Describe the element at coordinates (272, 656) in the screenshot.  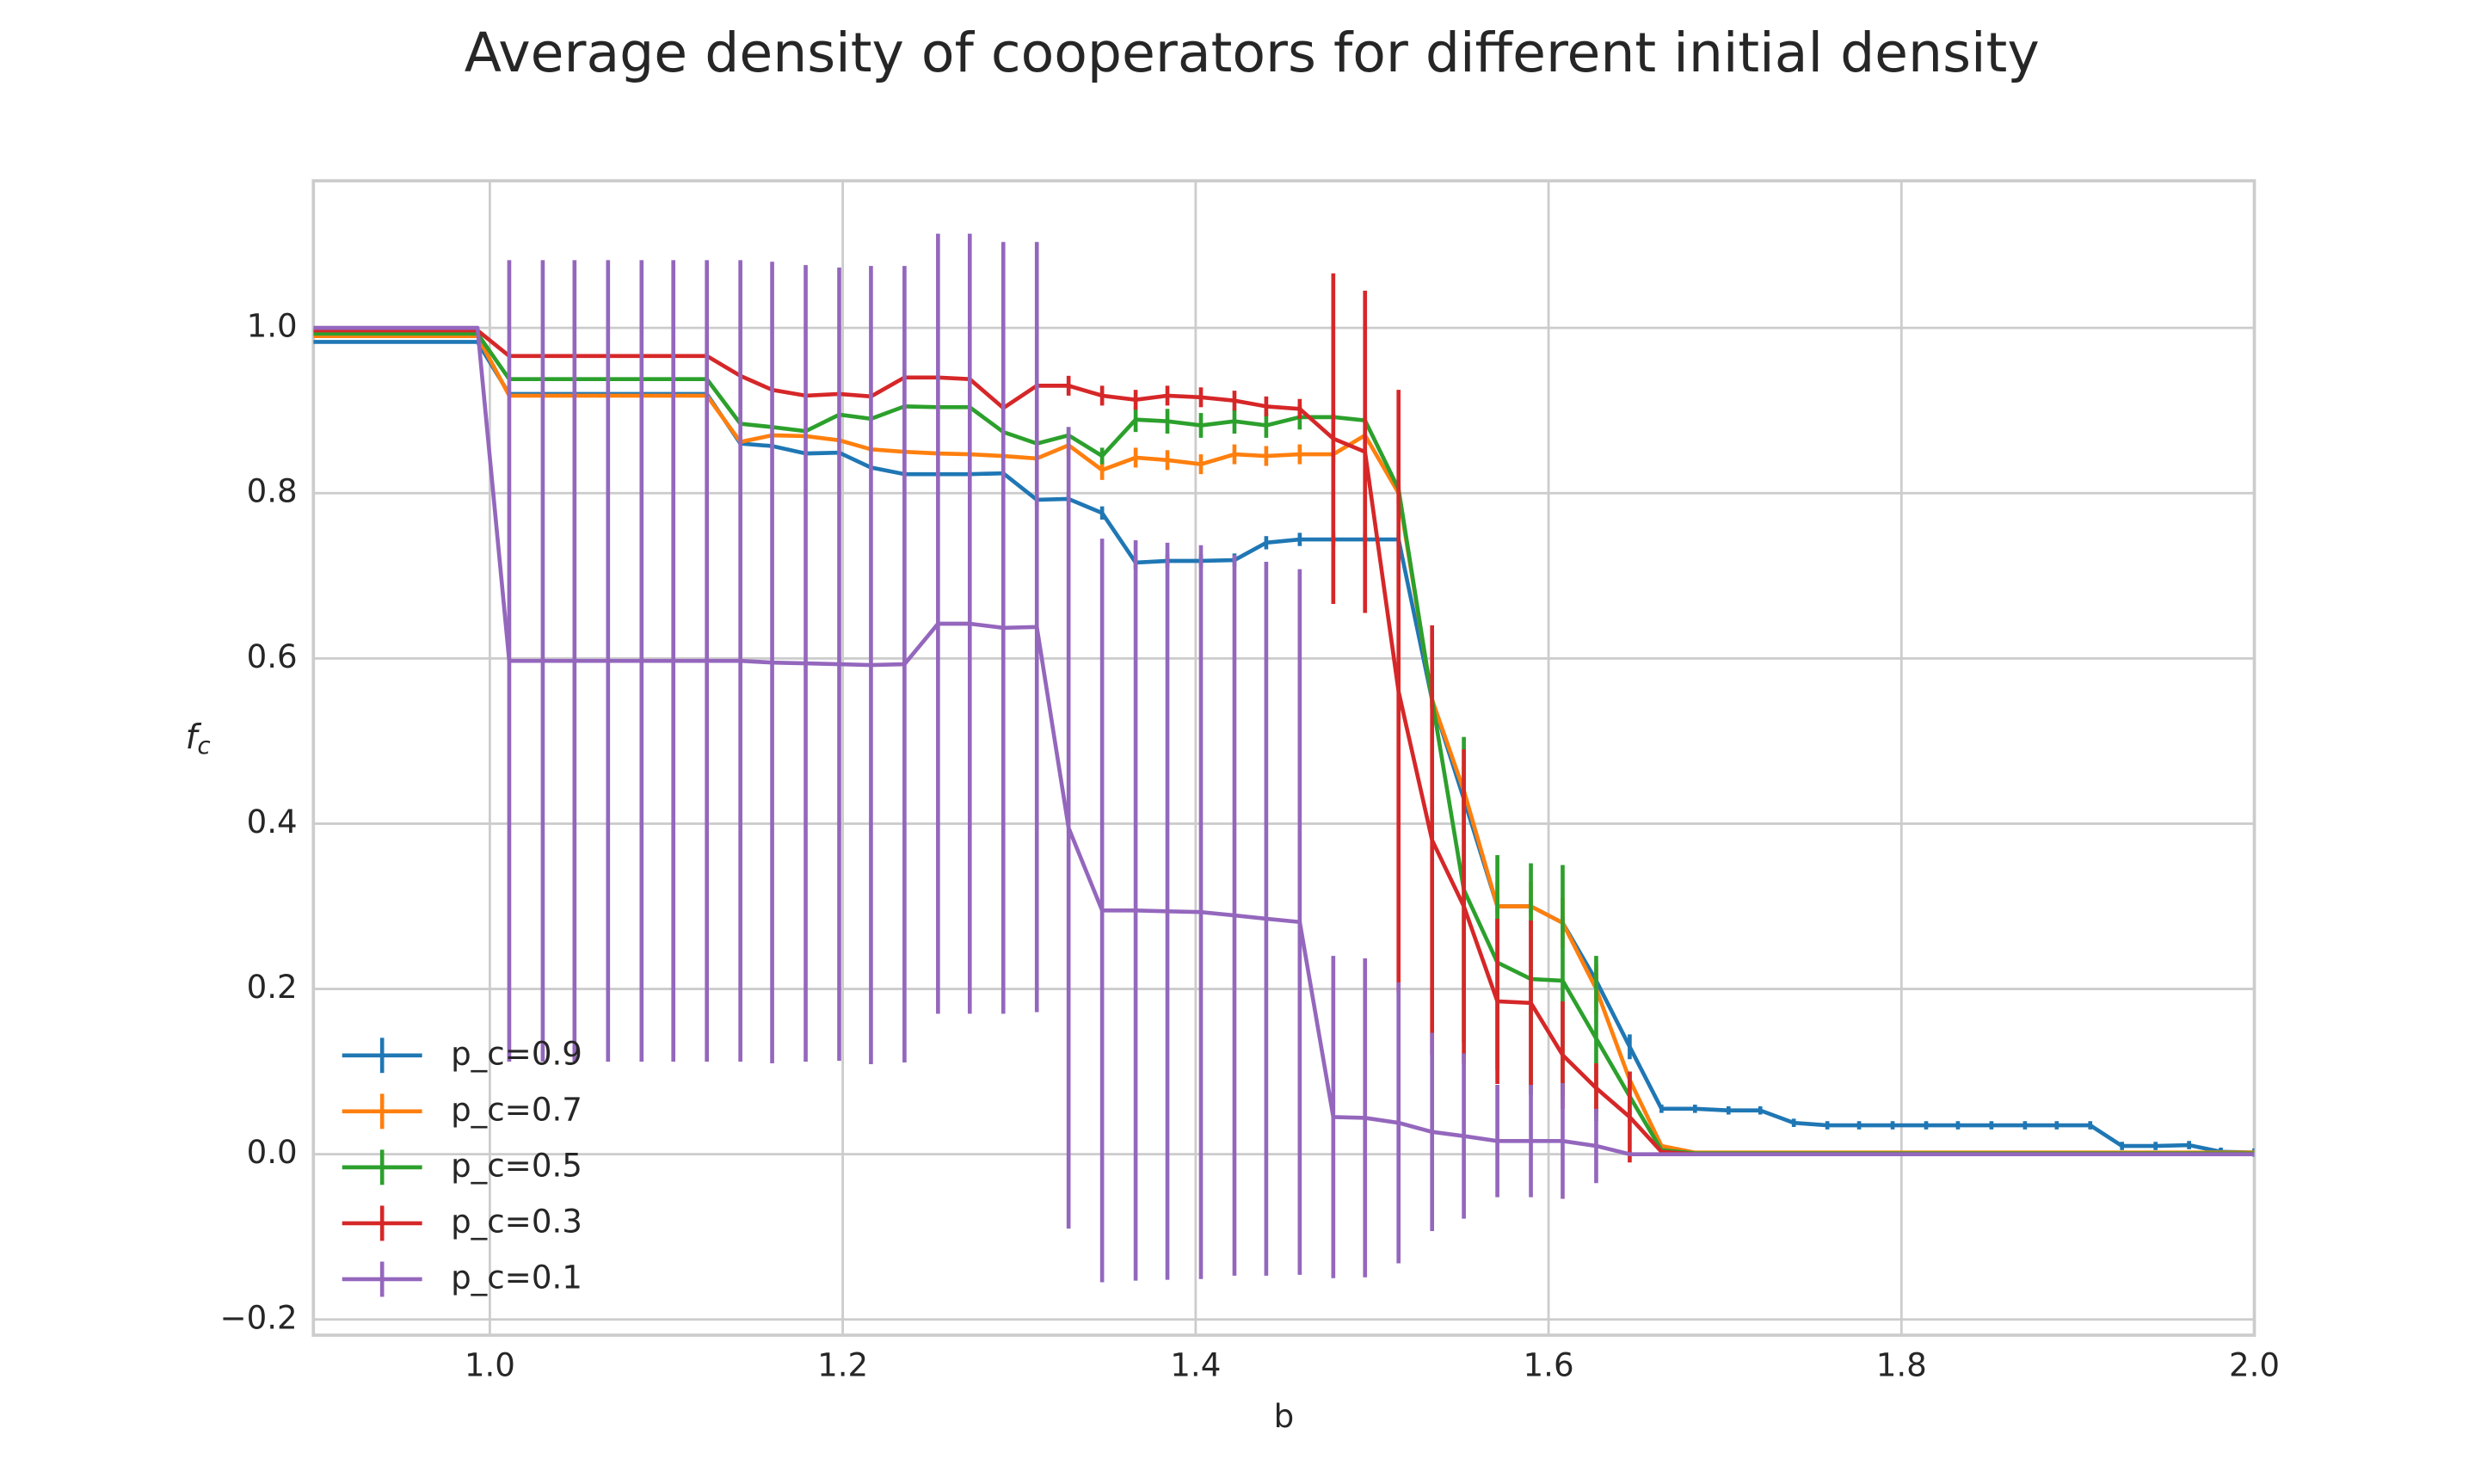
I see `y-tick-label: 0.6` at that location.